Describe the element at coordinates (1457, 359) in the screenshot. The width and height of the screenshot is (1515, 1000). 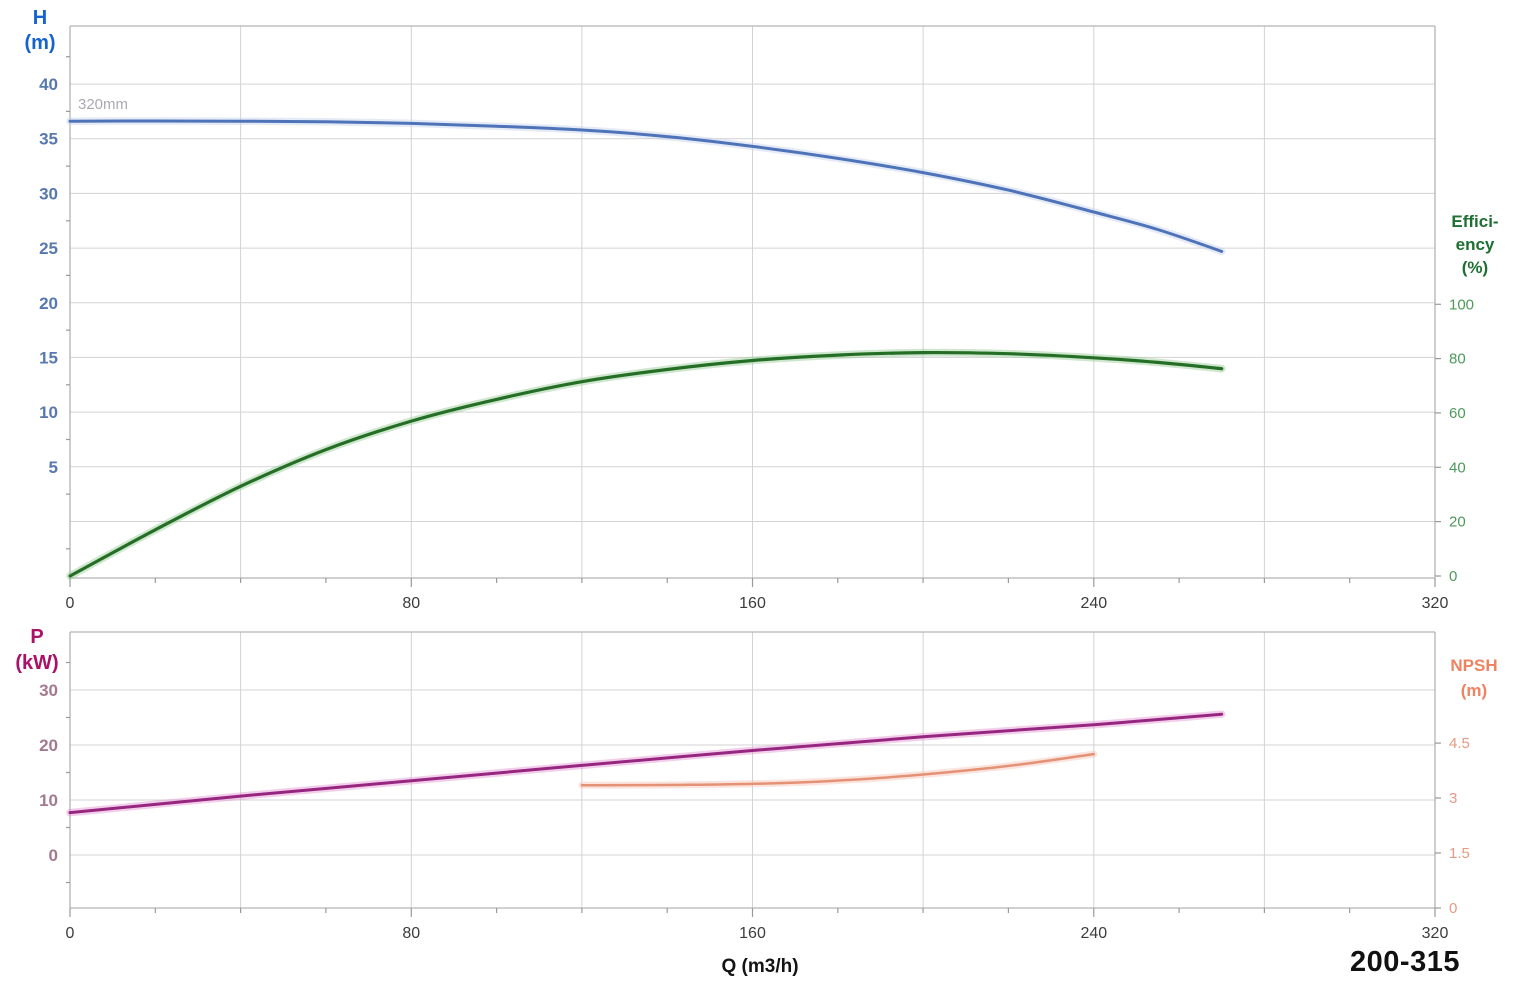
I see `right-tick-label: 80` at that location.